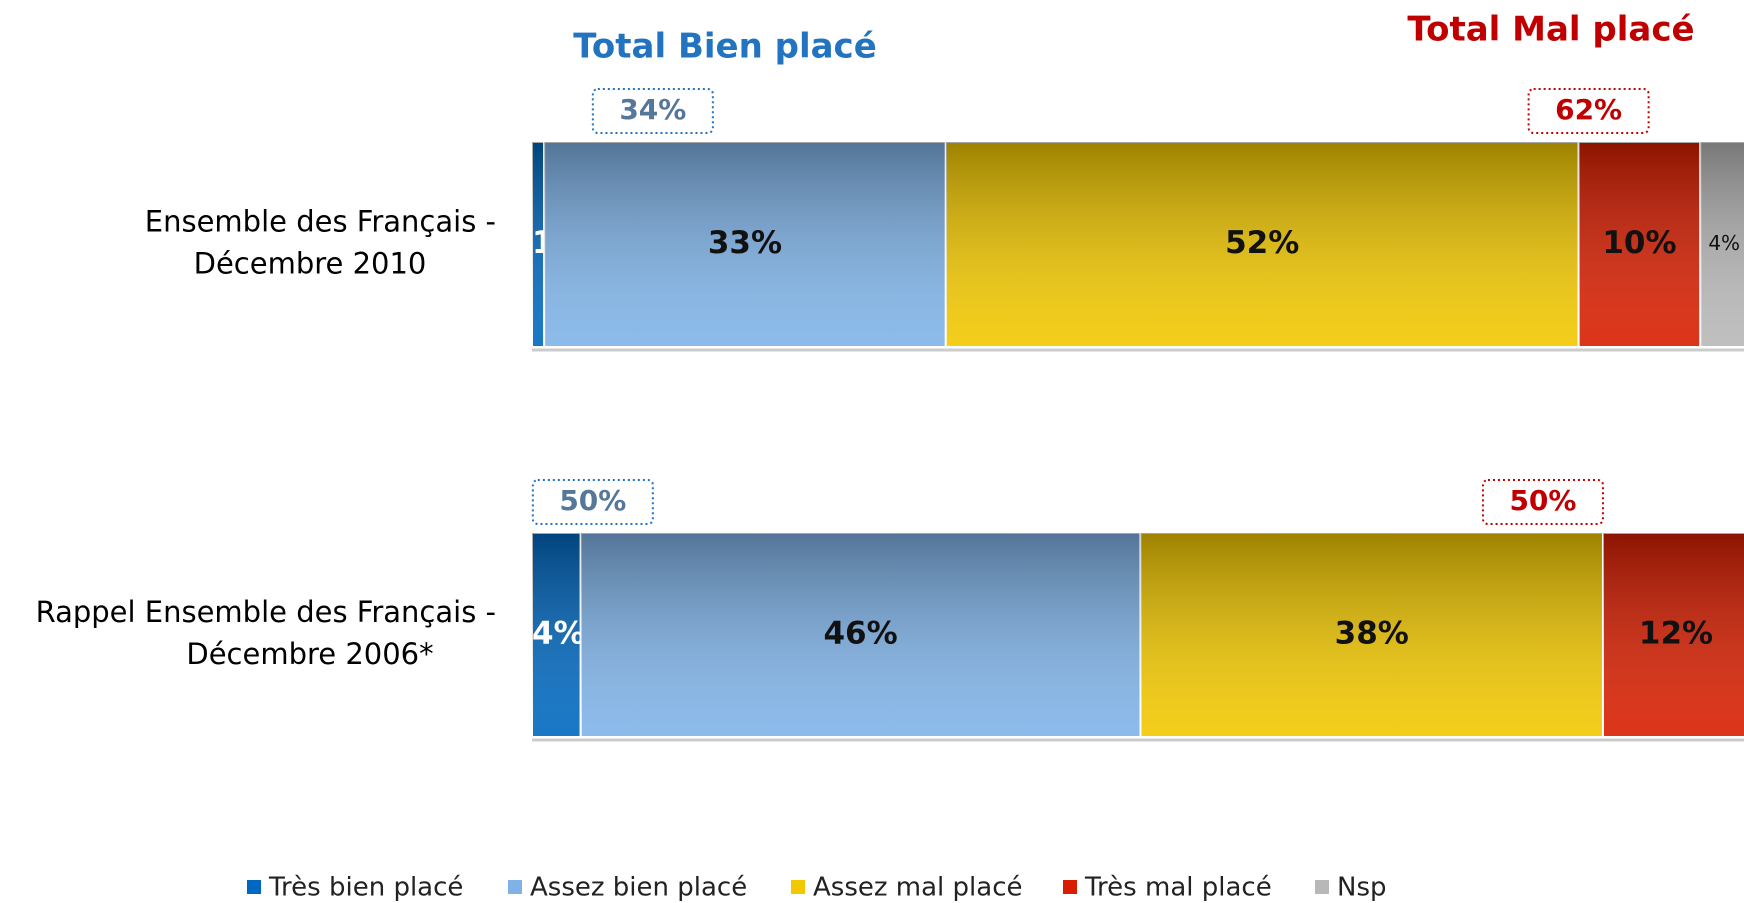 This screenshot has width=1744, height=903. Describe the element at coordinates (309, 654) in the screenshot. I see `category-label: Décembre 2006*` at that location.